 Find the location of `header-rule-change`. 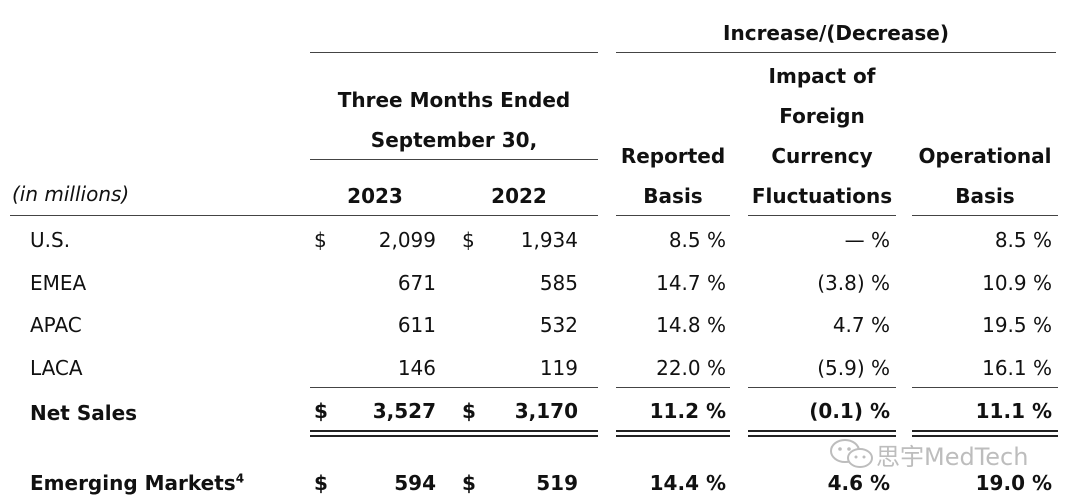

header-rule-change is located at coordinates (836, 52).